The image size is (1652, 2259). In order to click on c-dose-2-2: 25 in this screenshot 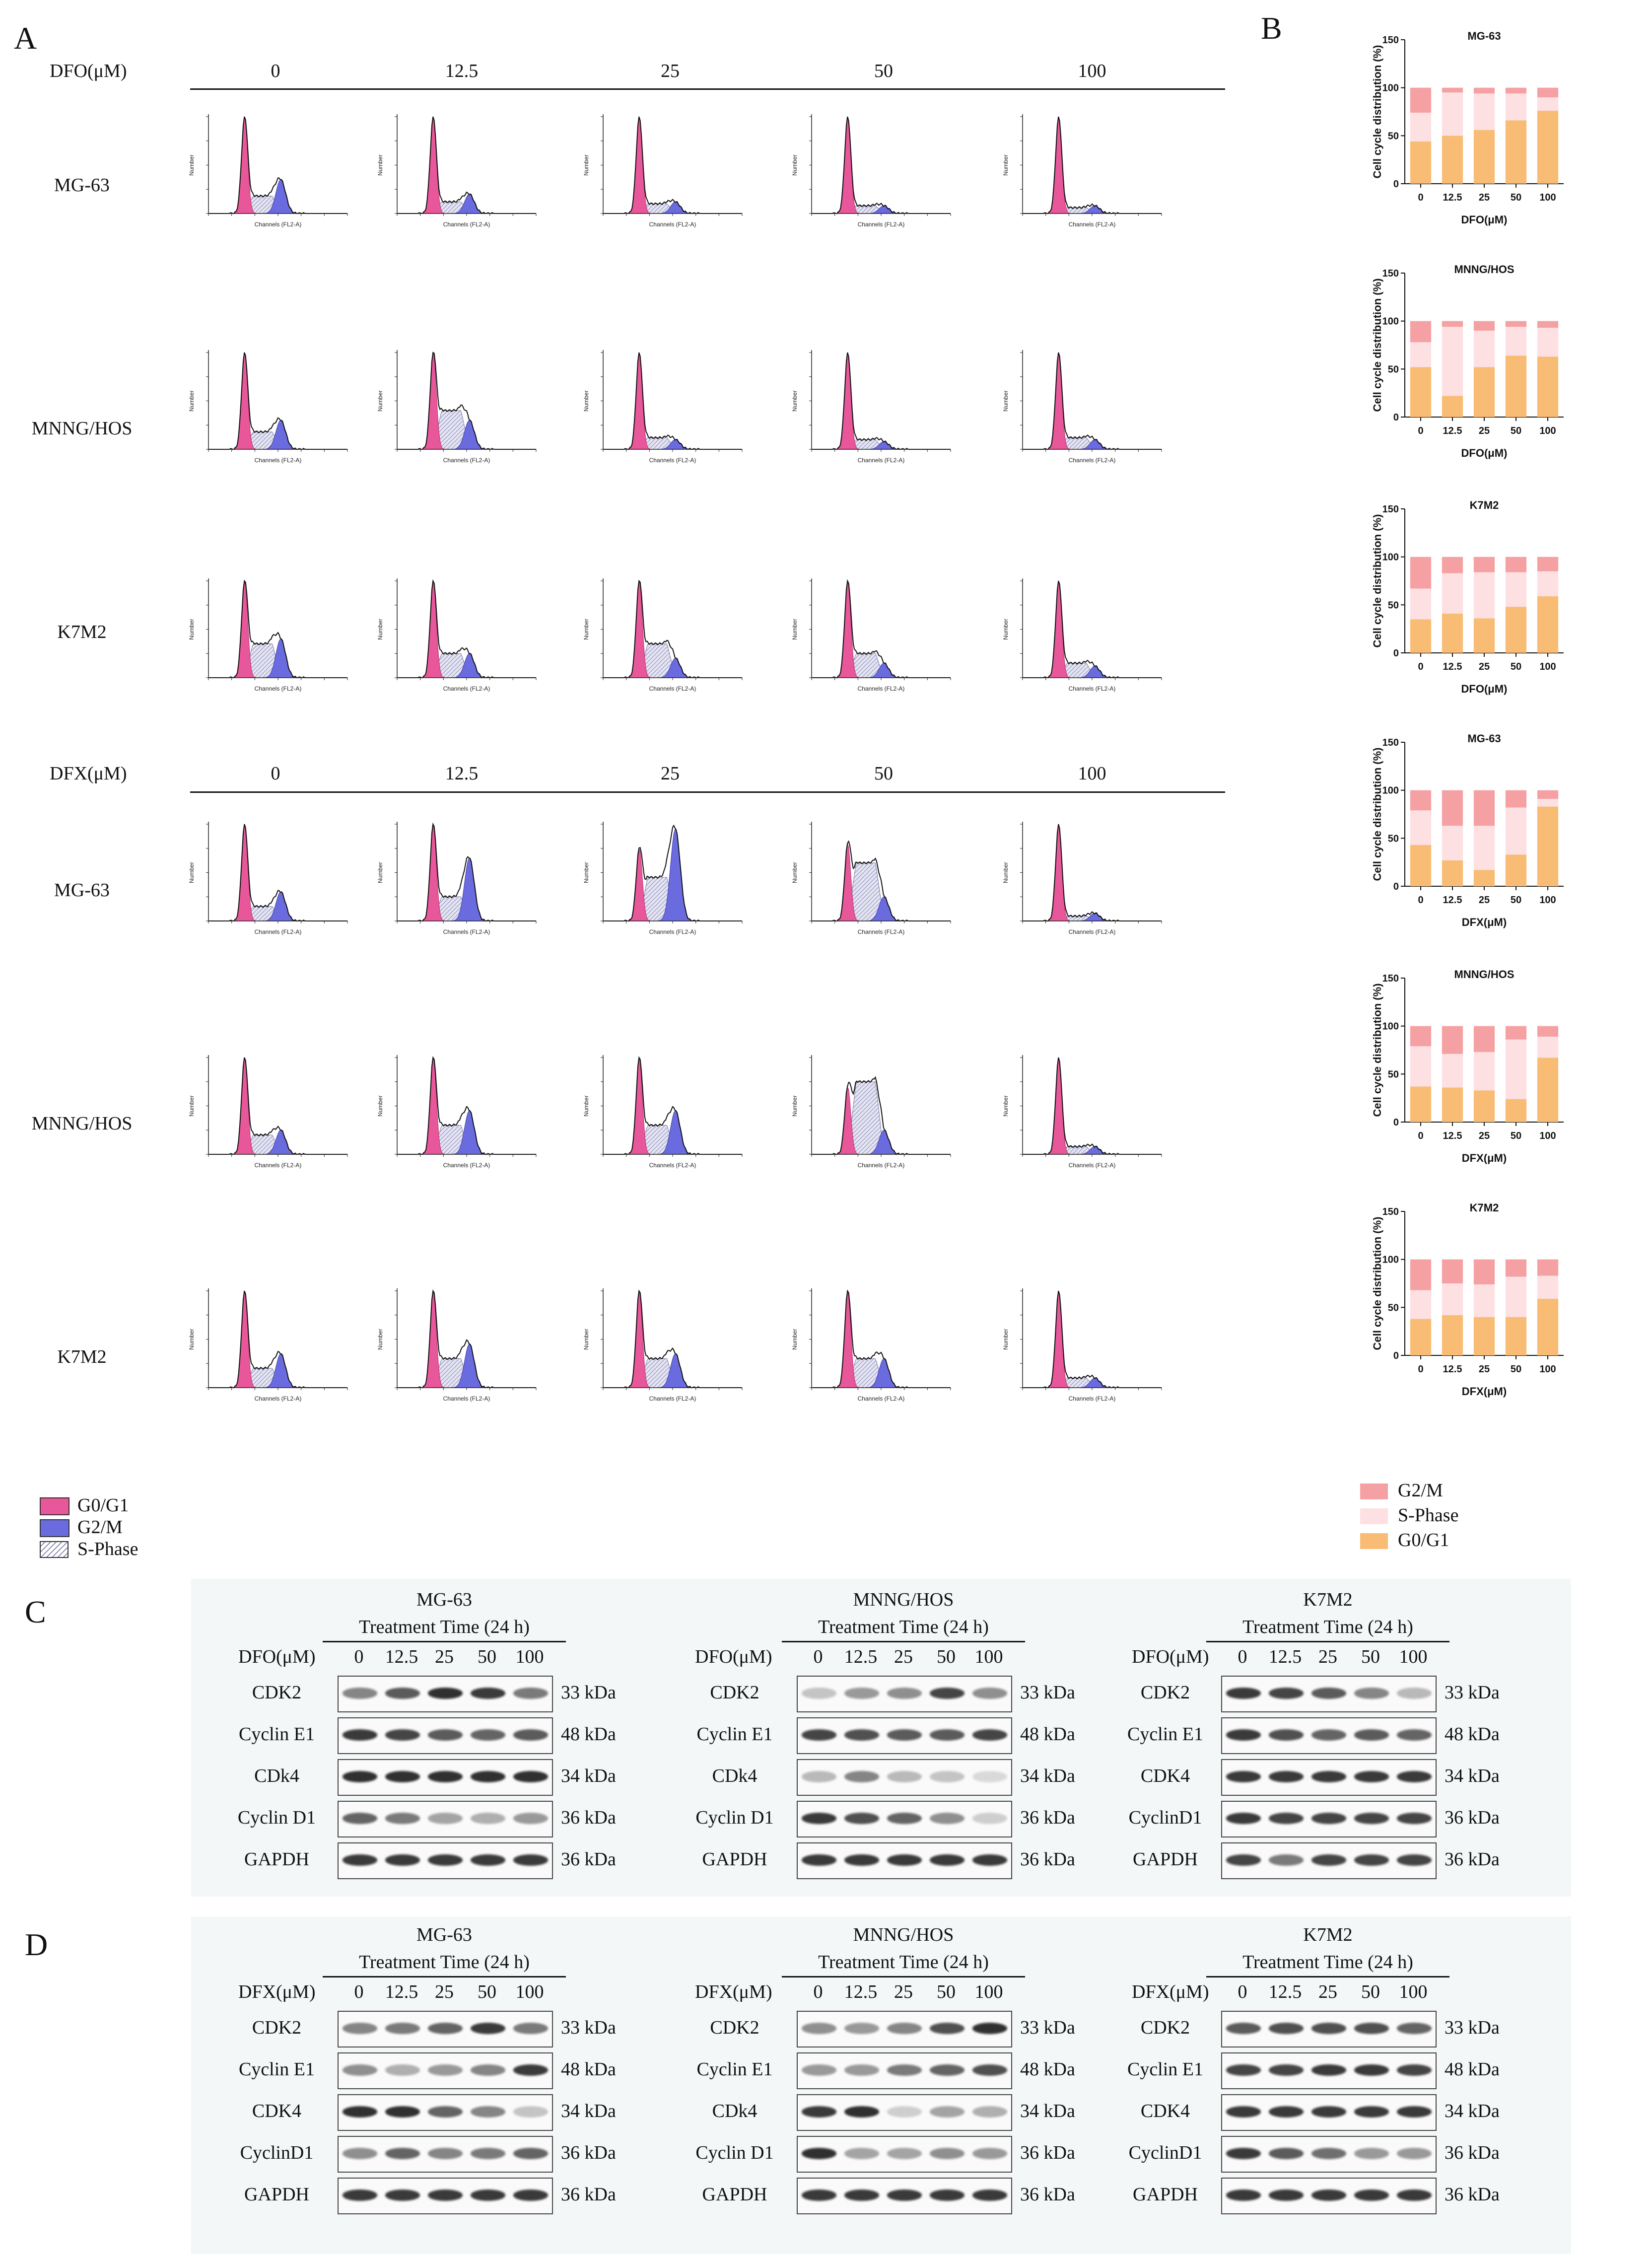, I will do `click(1328, 1657)`.